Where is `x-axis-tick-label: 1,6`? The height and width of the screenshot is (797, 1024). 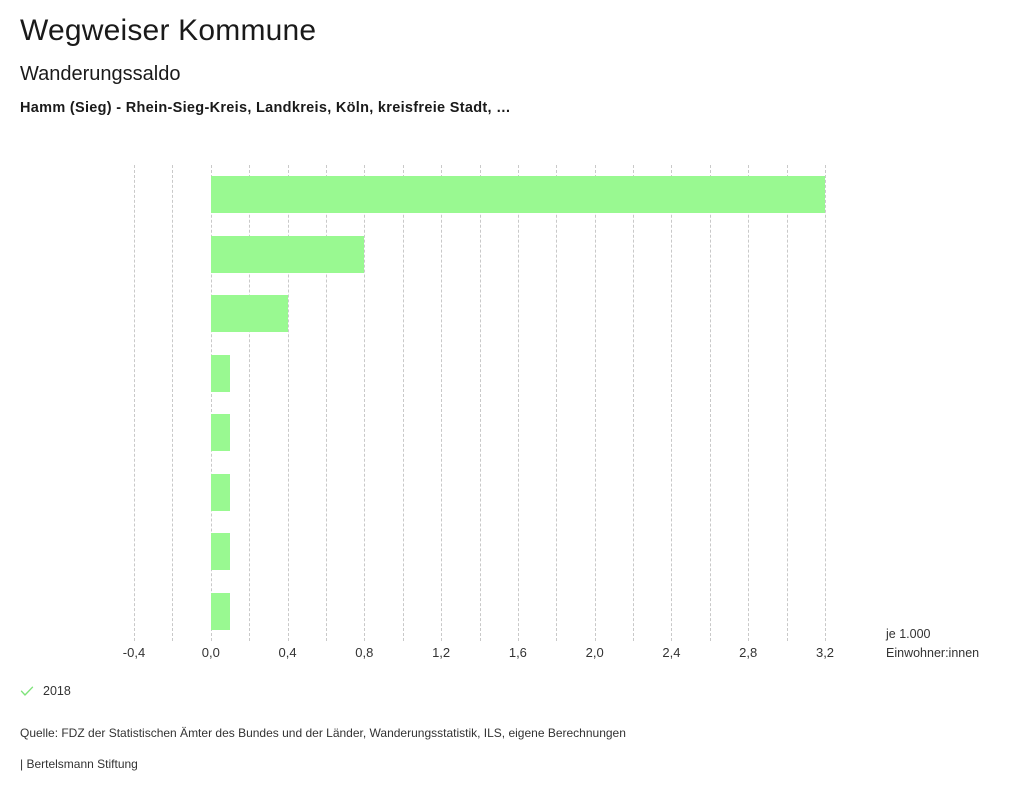
x-axis-tick-label: 1,6 is located at coordinates (517, 652).